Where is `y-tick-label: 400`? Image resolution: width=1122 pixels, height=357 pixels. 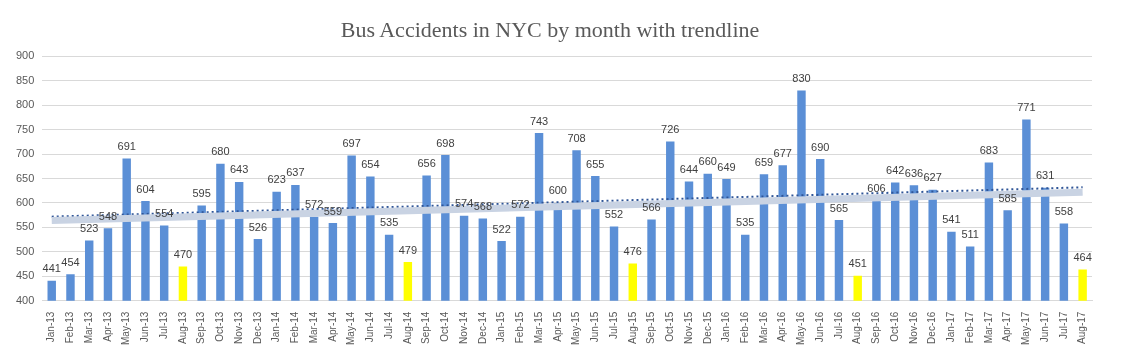
y-tick-label: 400 is located at coordinates (25, 299).